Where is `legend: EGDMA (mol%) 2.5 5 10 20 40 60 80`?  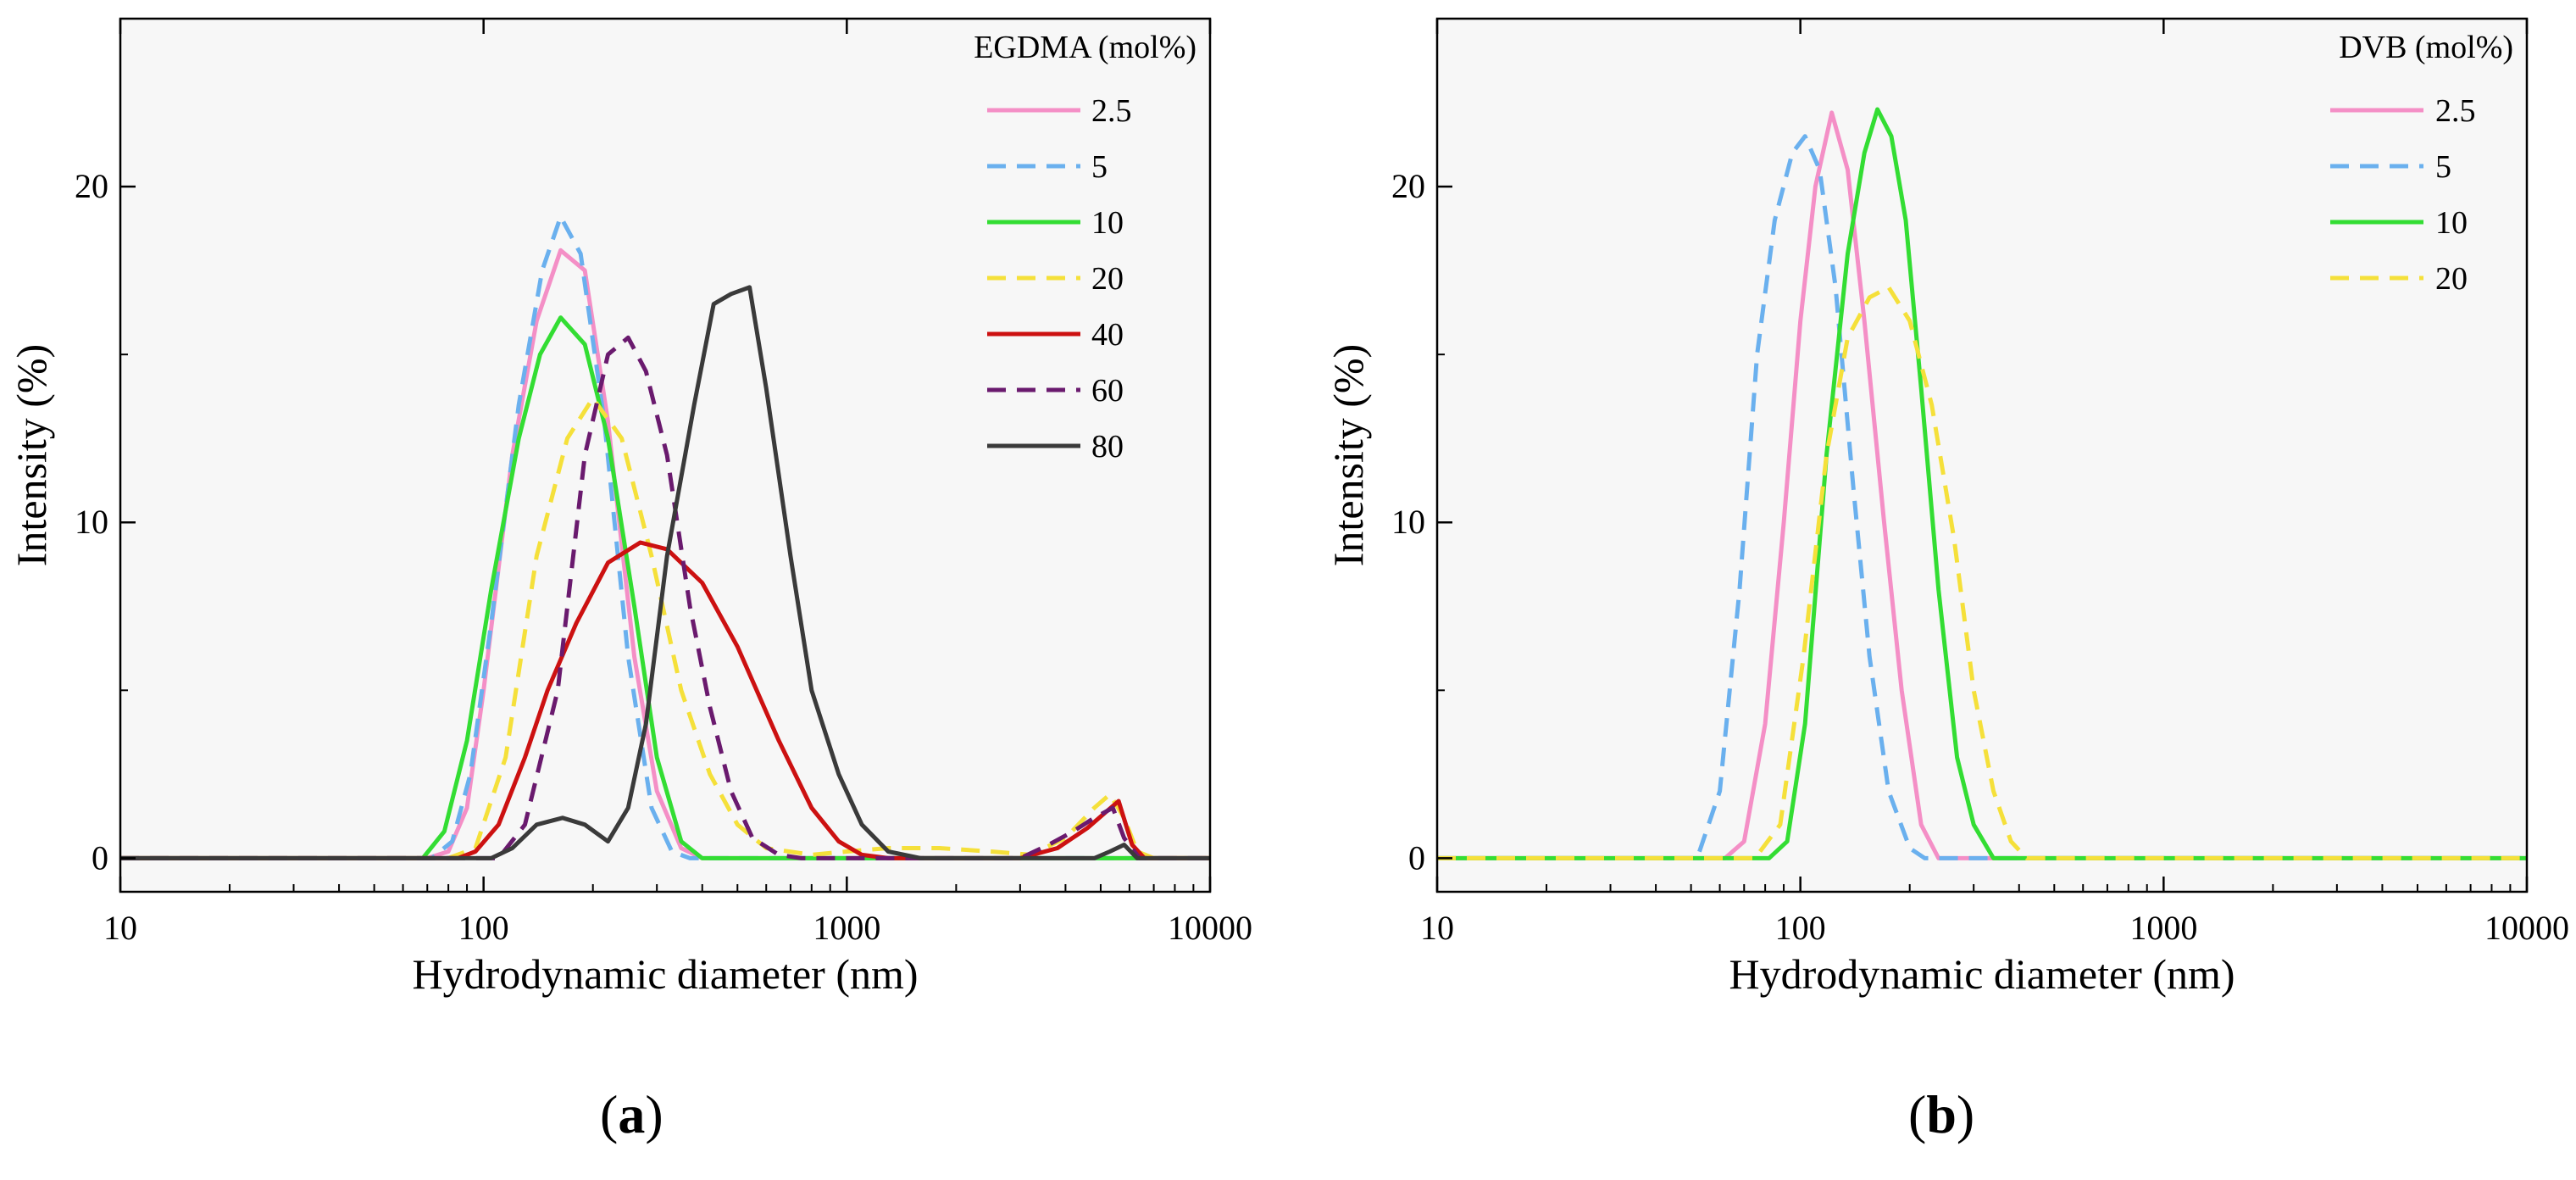 legend: EGDMA (mol%) 2.5 5 10 20 40 60 80 is located at coordinates (1085, 248).